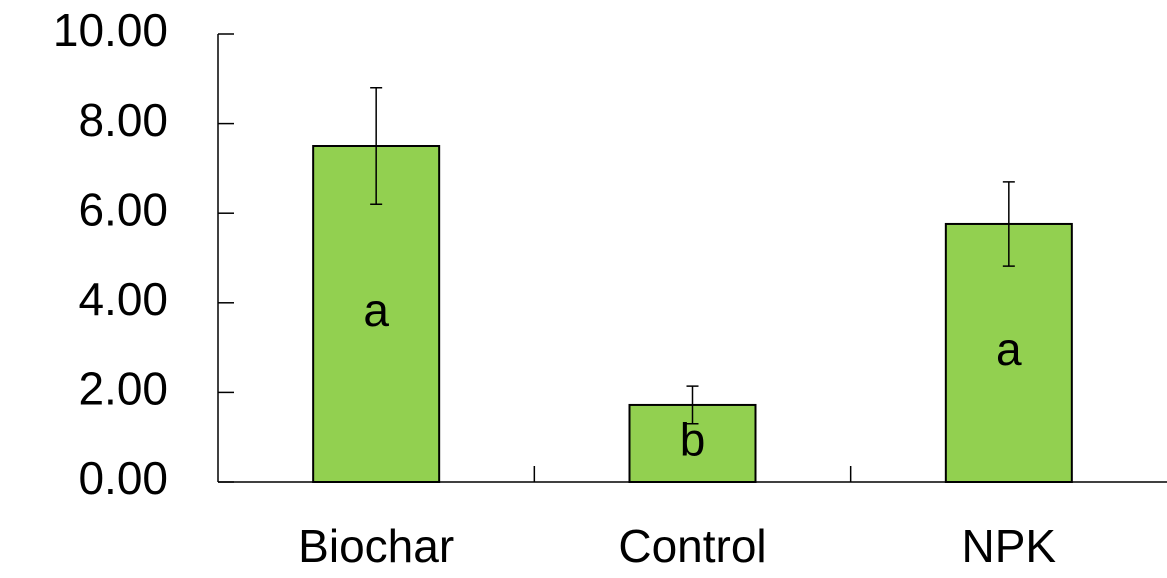  What do you see at coordinates (1009, 546) in the screenshot?
I see `x-tick-label: NPK` at bounding box center [1009, 546].